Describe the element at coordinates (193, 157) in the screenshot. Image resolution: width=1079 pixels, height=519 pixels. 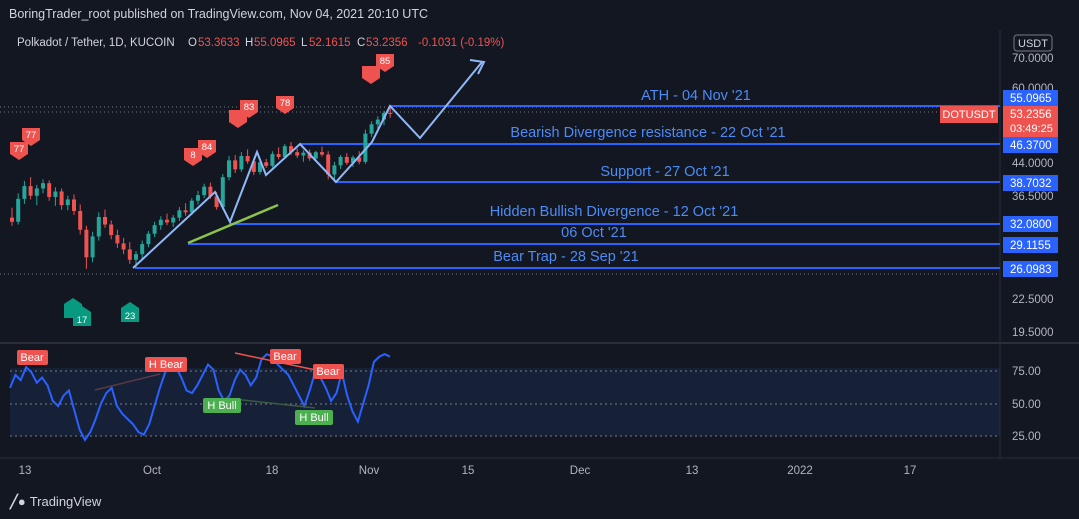
I see `red-marker: 8` at that location.